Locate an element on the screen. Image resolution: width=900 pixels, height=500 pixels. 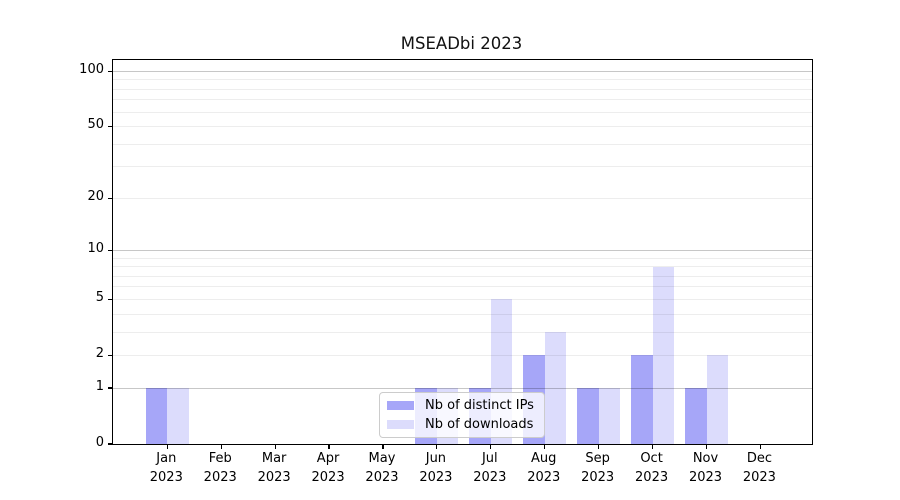
legend-item-distinct-ips: Nb of distinct IPs is located at coordinates (462, 406).